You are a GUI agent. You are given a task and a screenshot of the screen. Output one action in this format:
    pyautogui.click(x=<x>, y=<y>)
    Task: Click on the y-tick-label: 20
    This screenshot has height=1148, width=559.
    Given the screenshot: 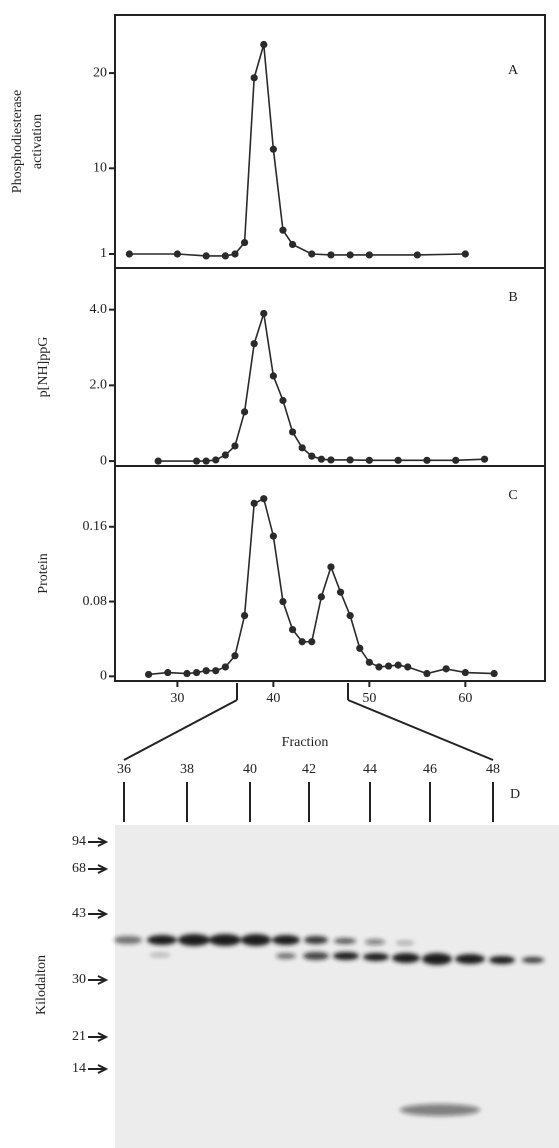 What is the action you would take?
    pyautogui.click(x=100, y=72)
    